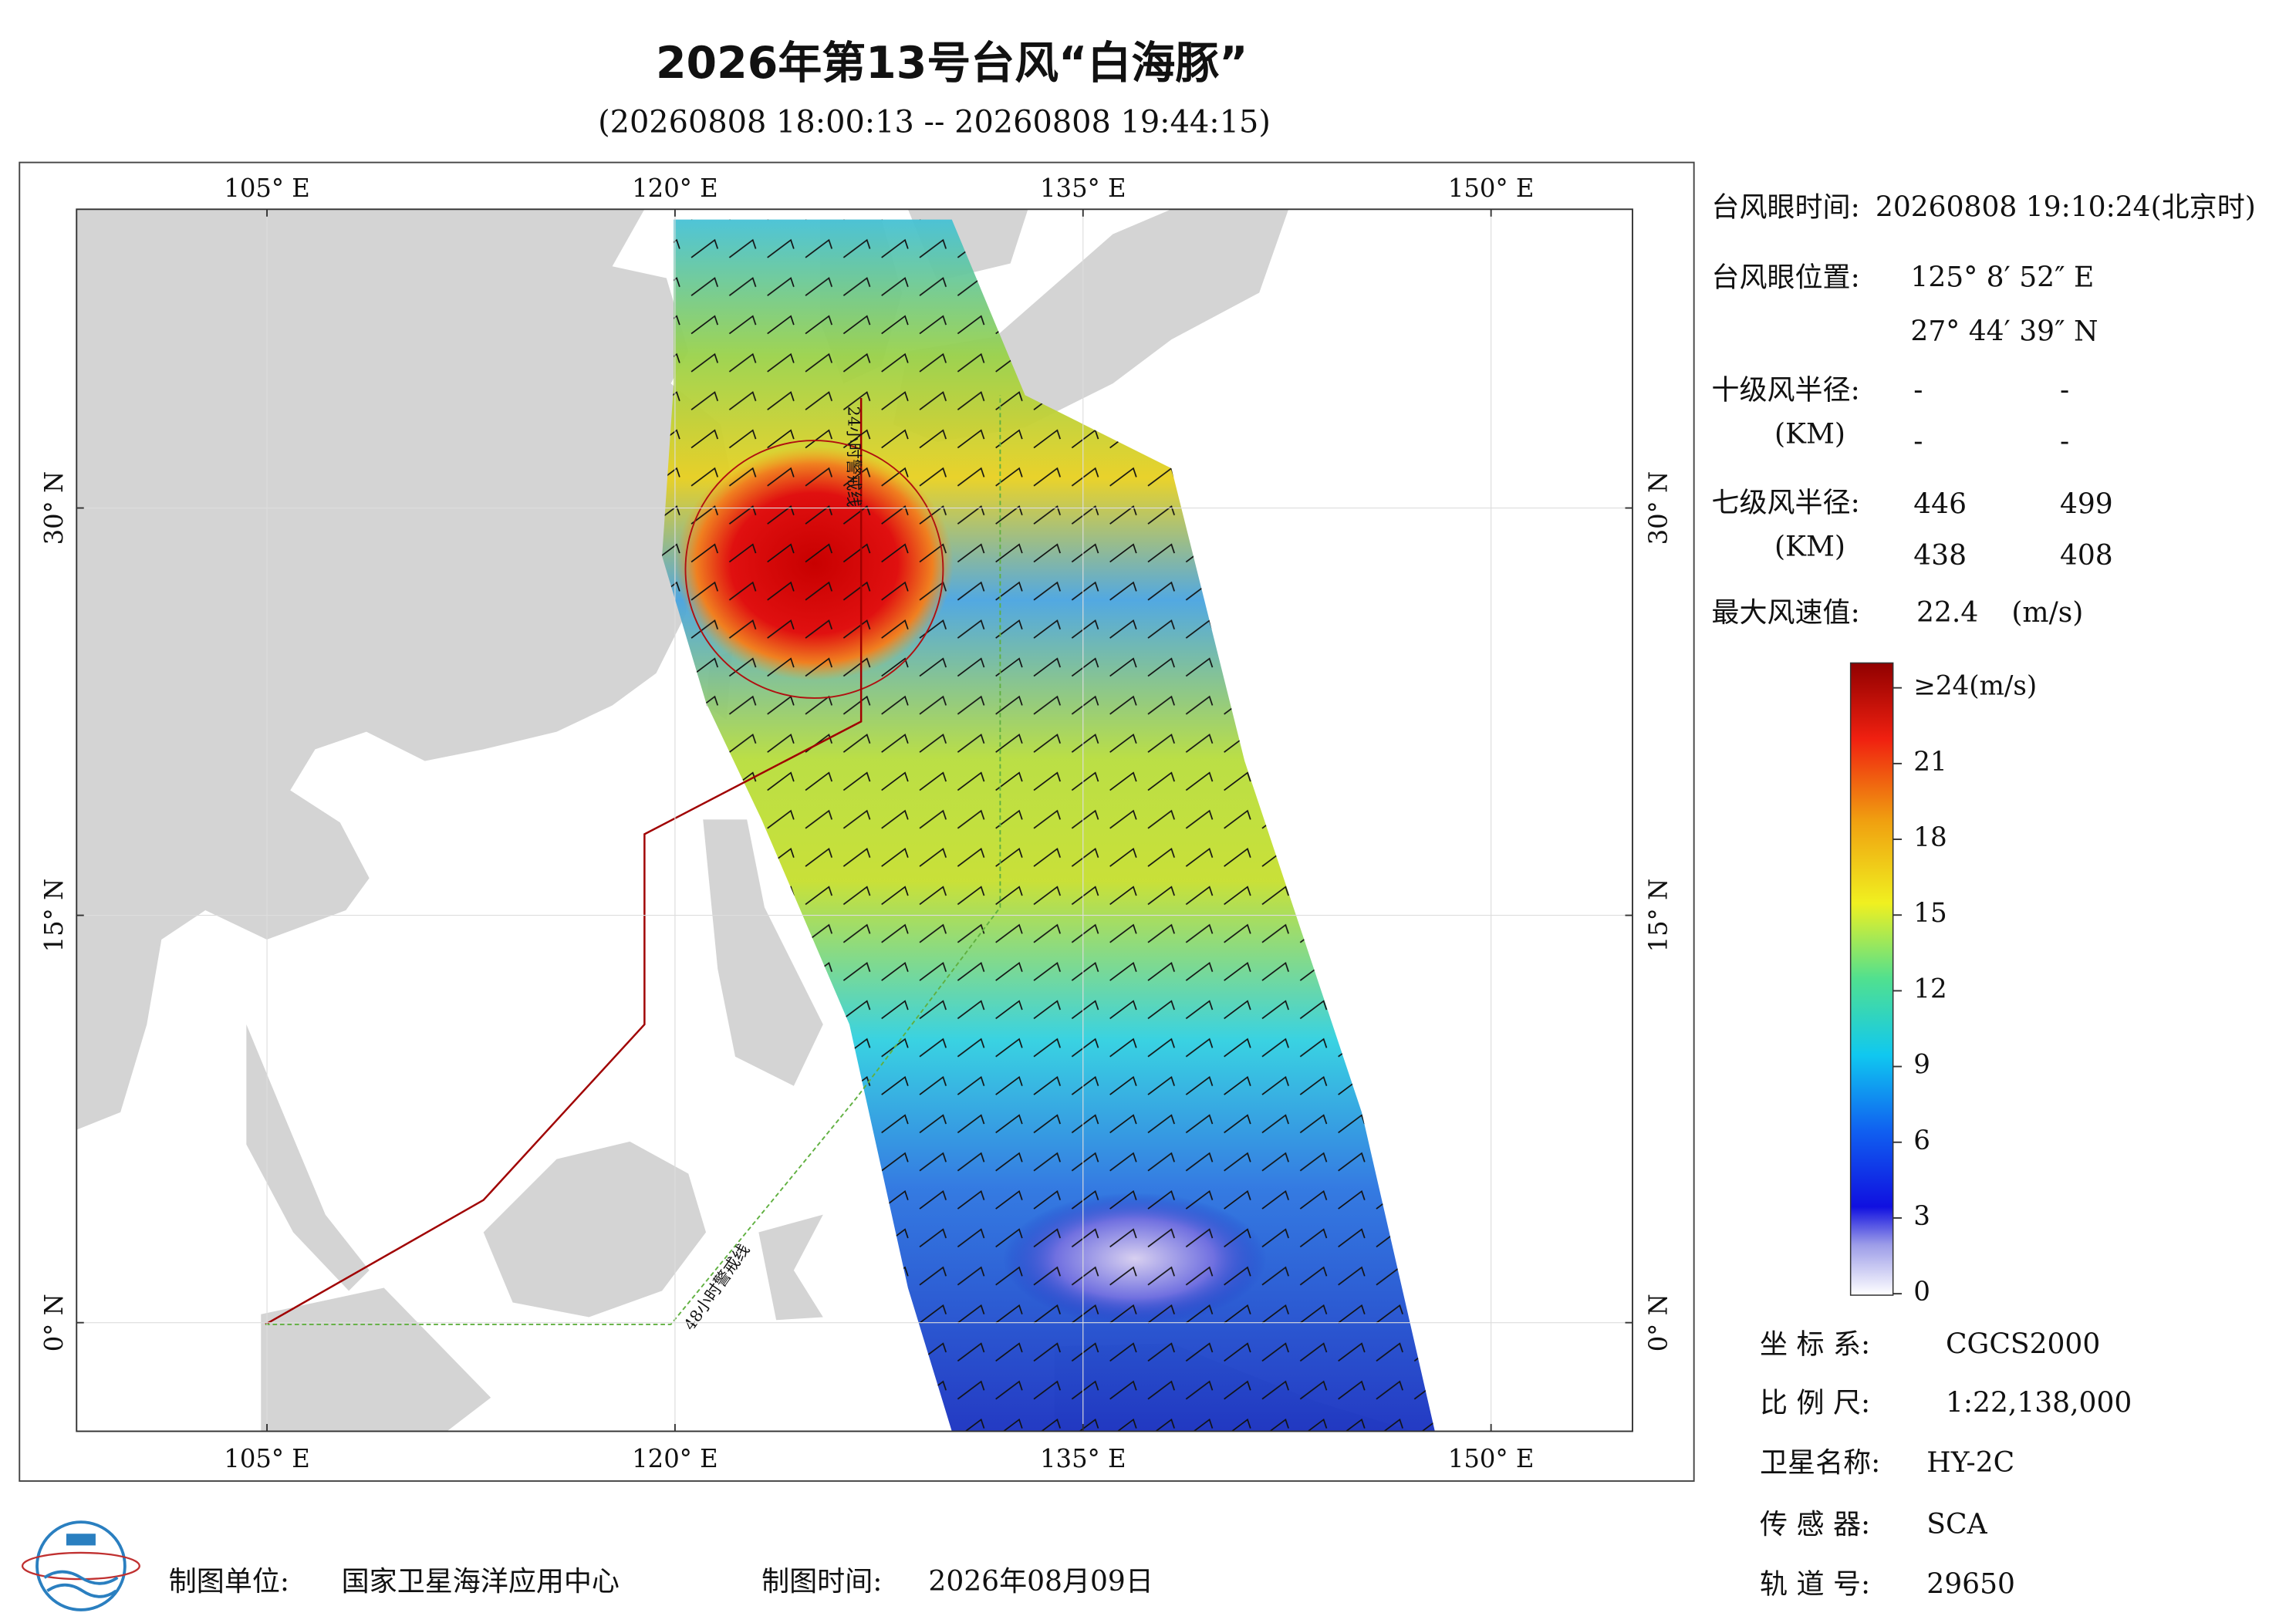 This screenshot has width=2296, height=1623. I want to click on meta-value: SCA, so click(1956, 1524).